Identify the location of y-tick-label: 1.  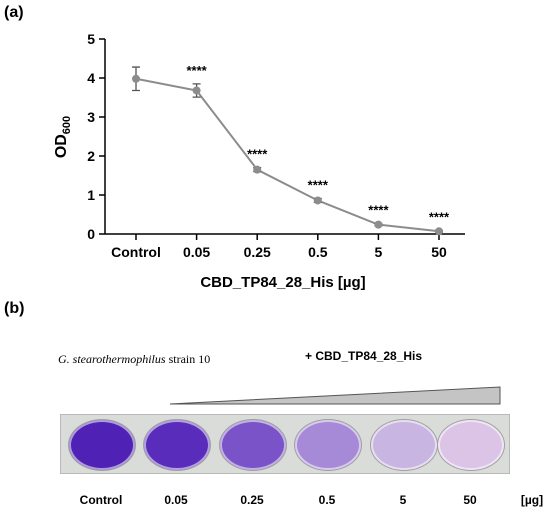
(91, 195).